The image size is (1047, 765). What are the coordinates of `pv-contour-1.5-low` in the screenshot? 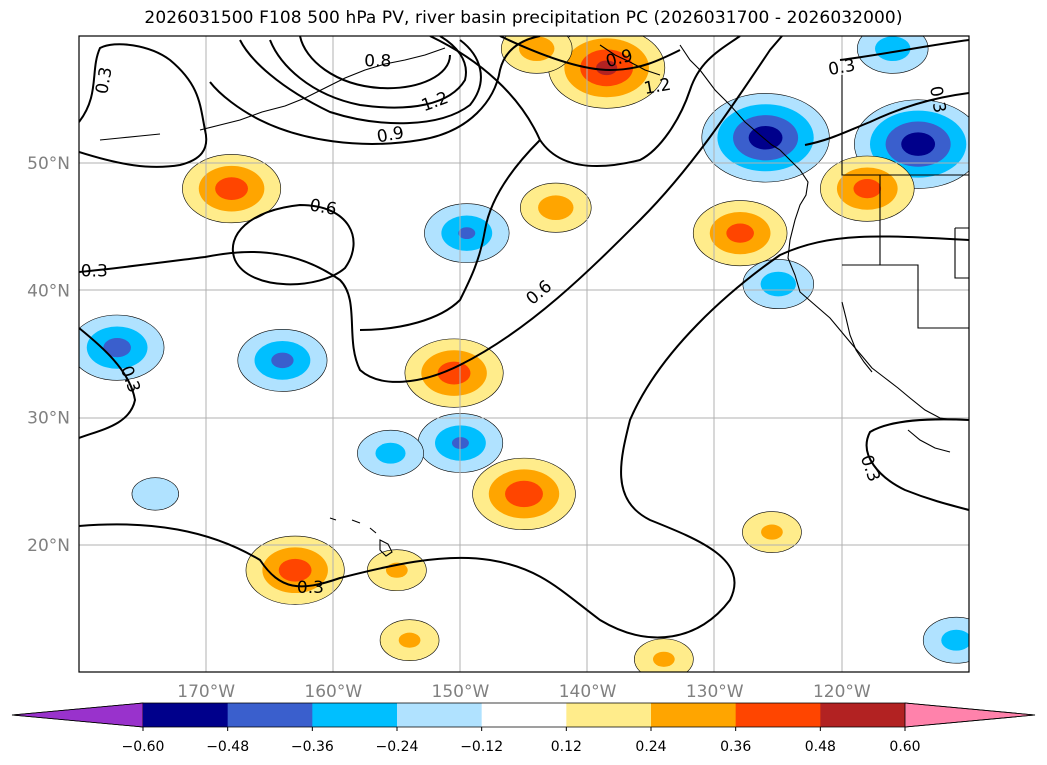 It's located at (375, 63).